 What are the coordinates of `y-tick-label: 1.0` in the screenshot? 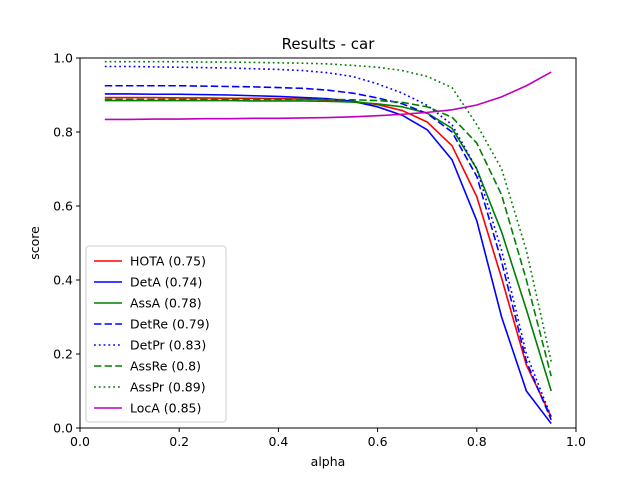 It's located at (63, 58).